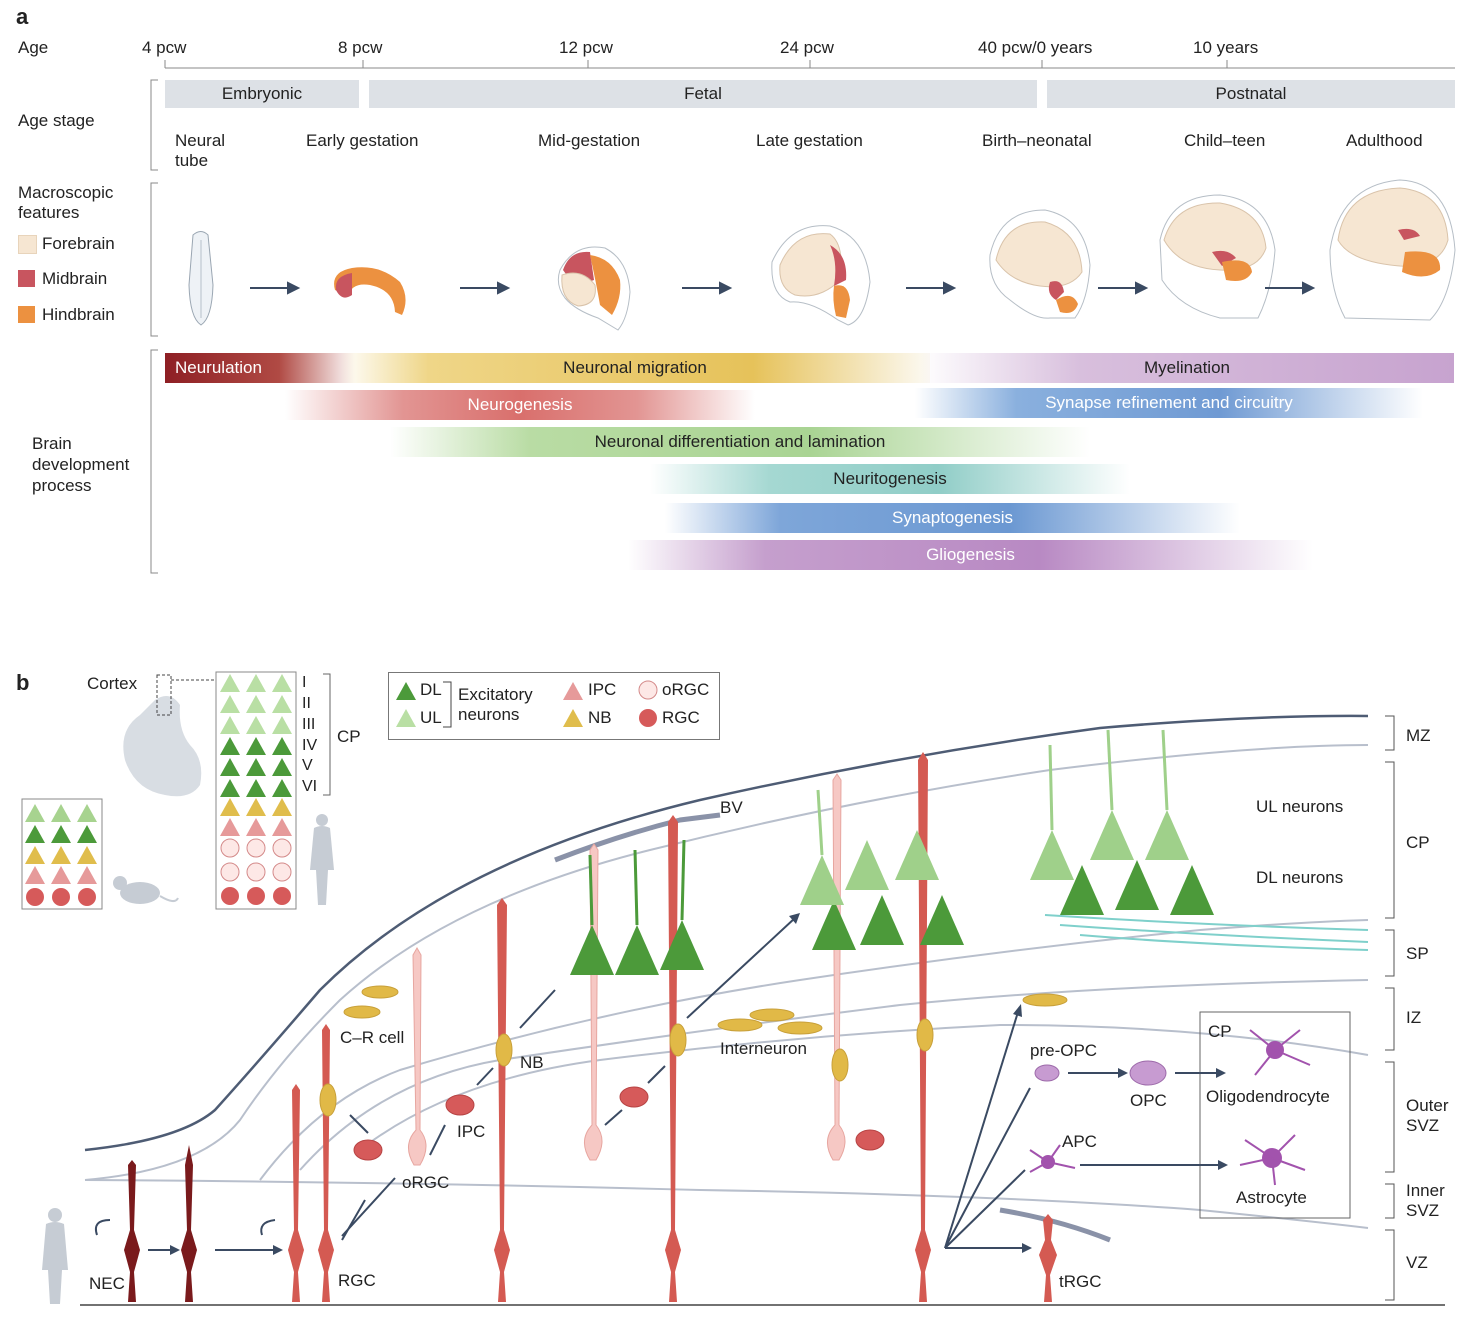 This screenshot has height=1320, width=1462. Describe the element at coordinates (532, 1062) in the screenshot. I see `nb-label: NB` at that location.